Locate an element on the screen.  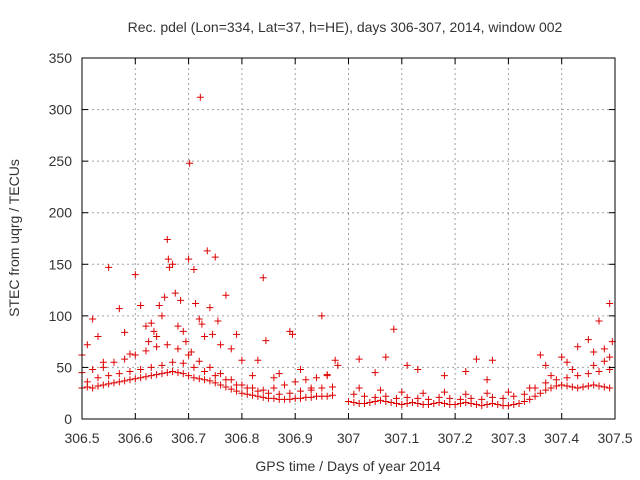
x-tick-label: 307.3 is located at coordinates (508, 438).